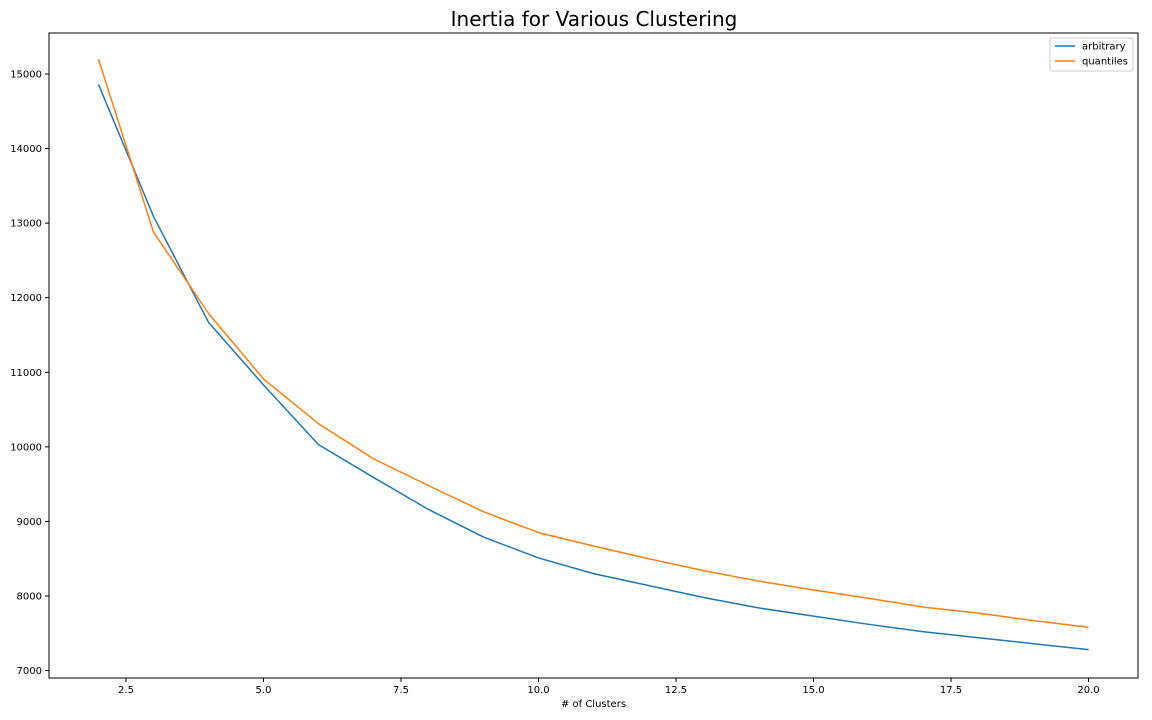  What do you see at coordinates (1105, 62) in the screenshot?
I see `legend-label-quantiles: quantiles` at bounding box center [1105, 62].